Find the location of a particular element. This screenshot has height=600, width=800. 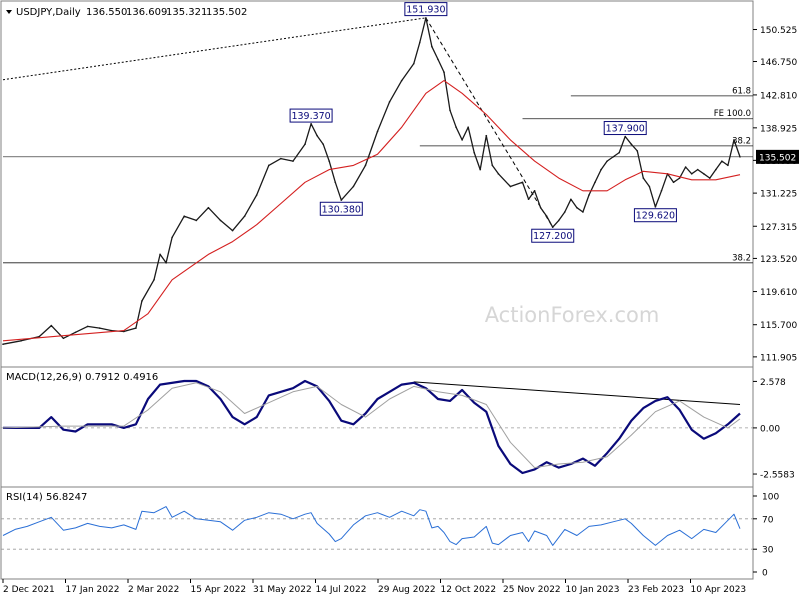

macd-trendline is located at coordinates (577, 393).